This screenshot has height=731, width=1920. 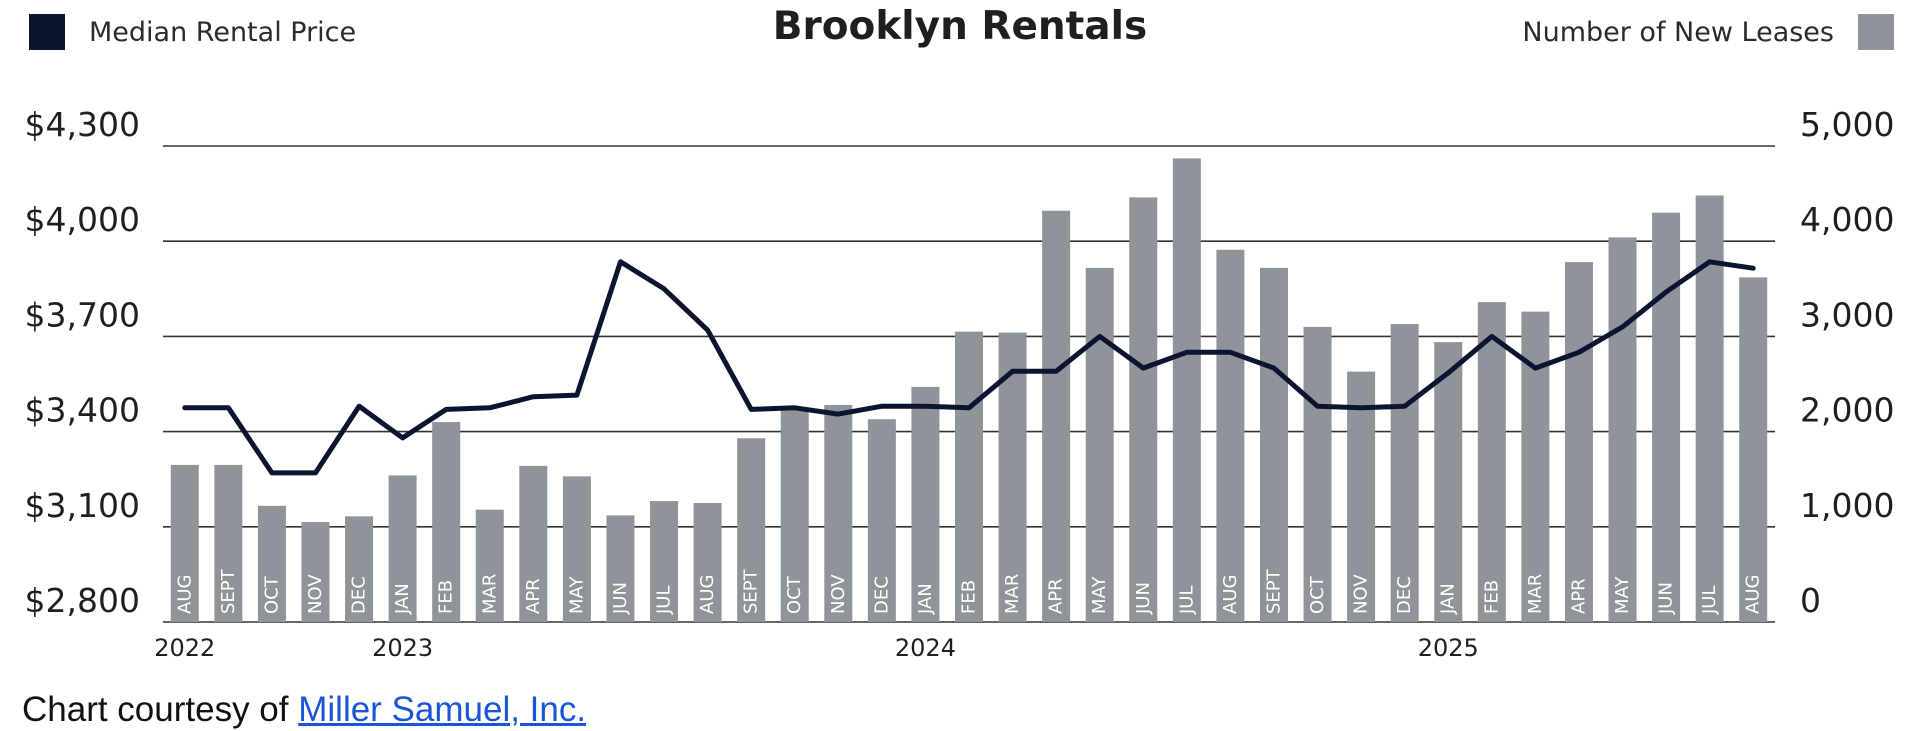 I want to click on year-labels-group: 2022 2023 2024 2025, so click(x=816, y=648).